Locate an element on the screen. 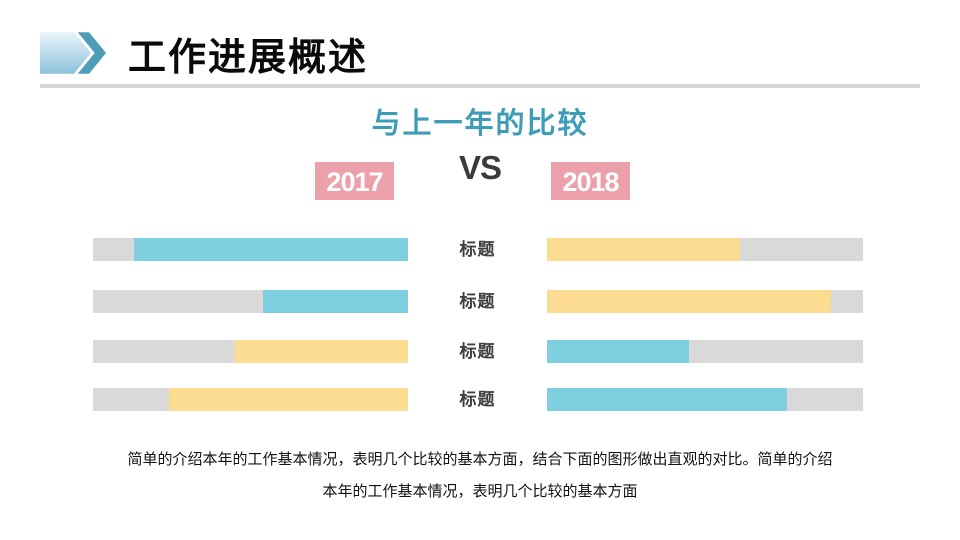  row-label-2: 标题 is located at coordinates (477, 301).